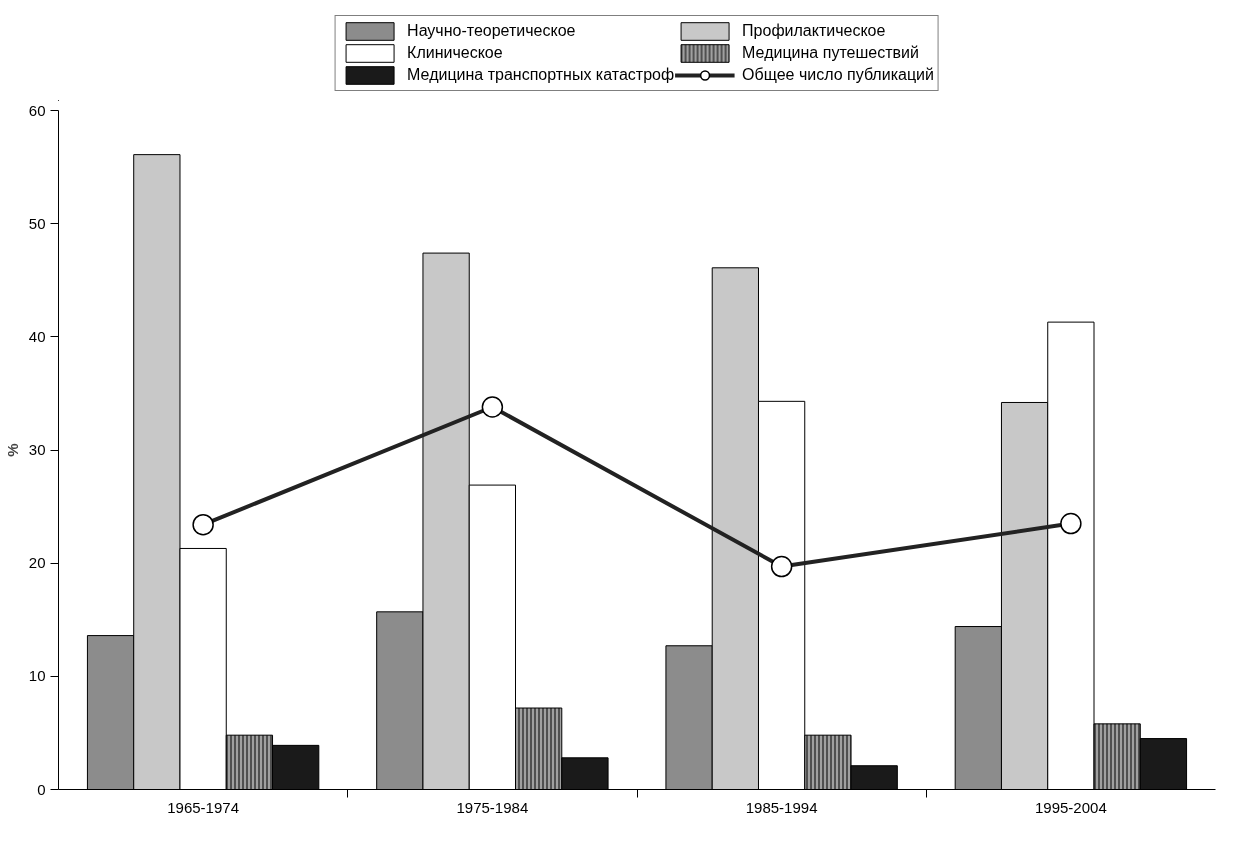  I want to click on x-tick-label: 1975-1984, so click(492, 807).